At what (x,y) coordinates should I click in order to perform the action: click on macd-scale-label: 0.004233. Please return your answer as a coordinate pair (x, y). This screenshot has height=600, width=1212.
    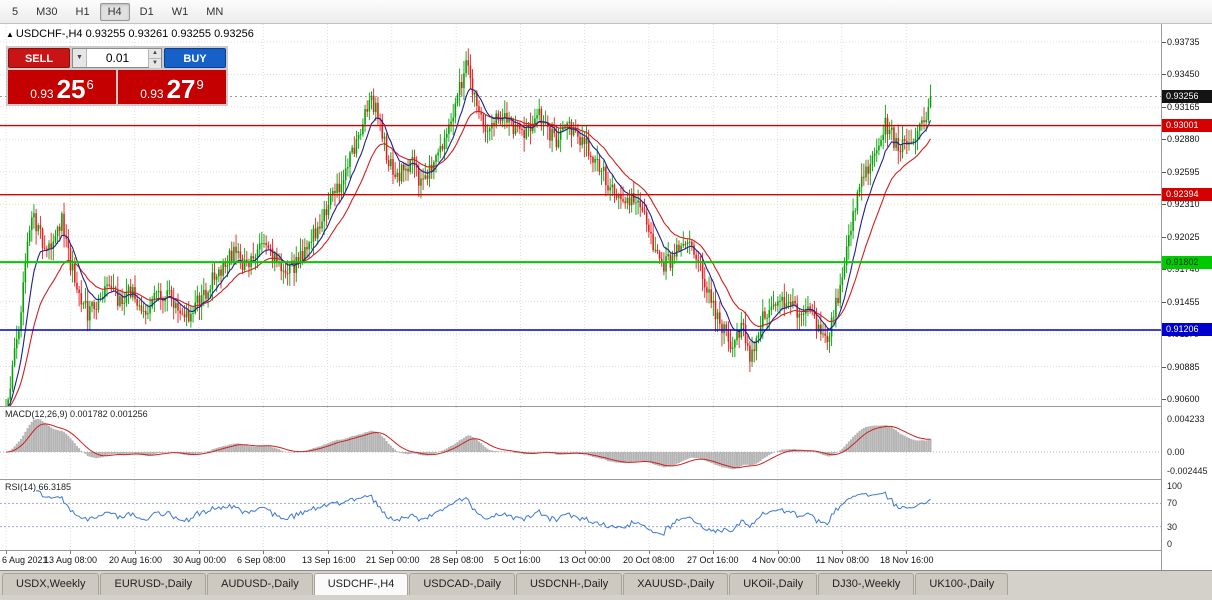
    Looking at the image, I should click on (1186, 419).